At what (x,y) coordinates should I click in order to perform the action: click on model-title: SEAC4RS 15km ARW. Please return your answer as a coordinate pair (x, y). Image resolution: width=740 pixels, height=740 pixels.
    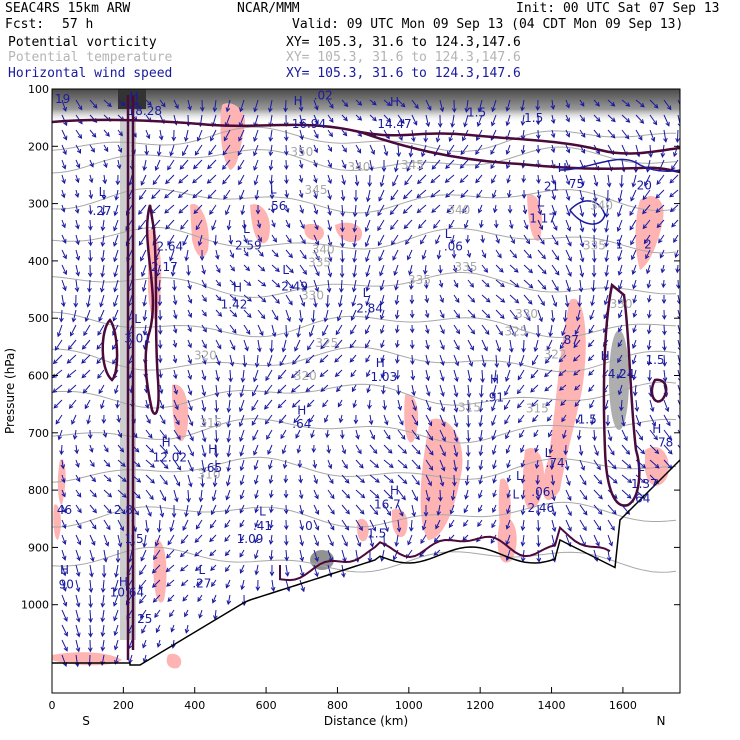
    Looking at the image, I should click on (68, 8).